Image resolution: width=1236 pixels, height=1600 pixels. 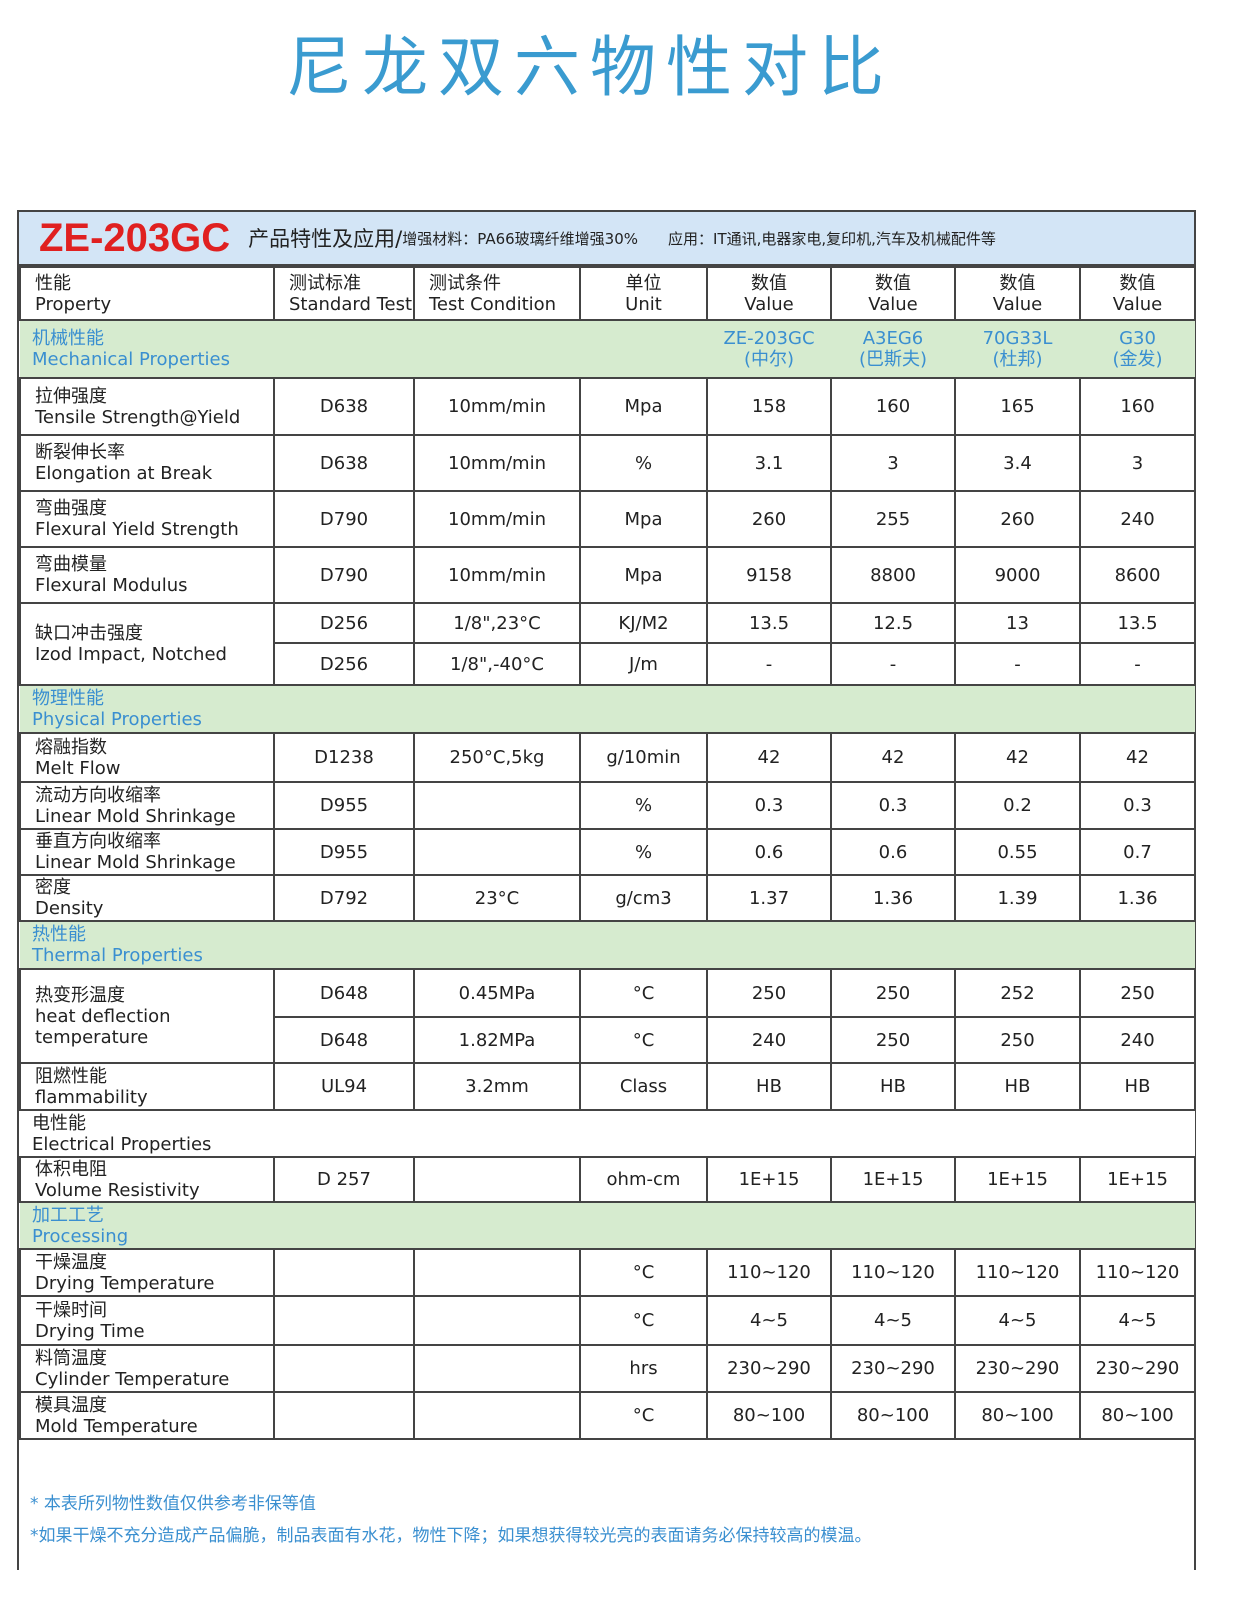 I want to click on property-name-text: Izod Impact, Notched, so click(x=131, y=654).